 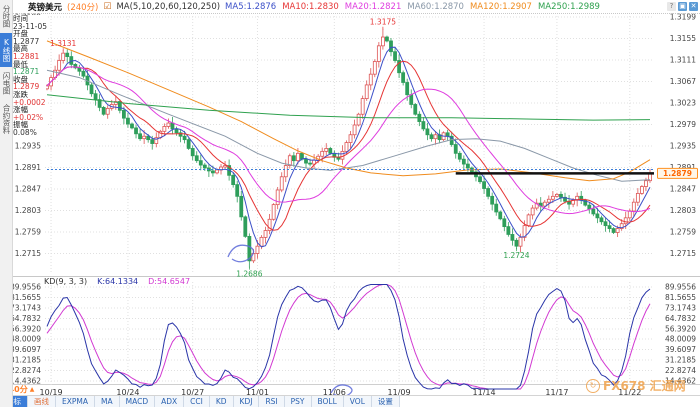 I want to click on extreme-price-label: 1.3175, so click(x=383, y=22).